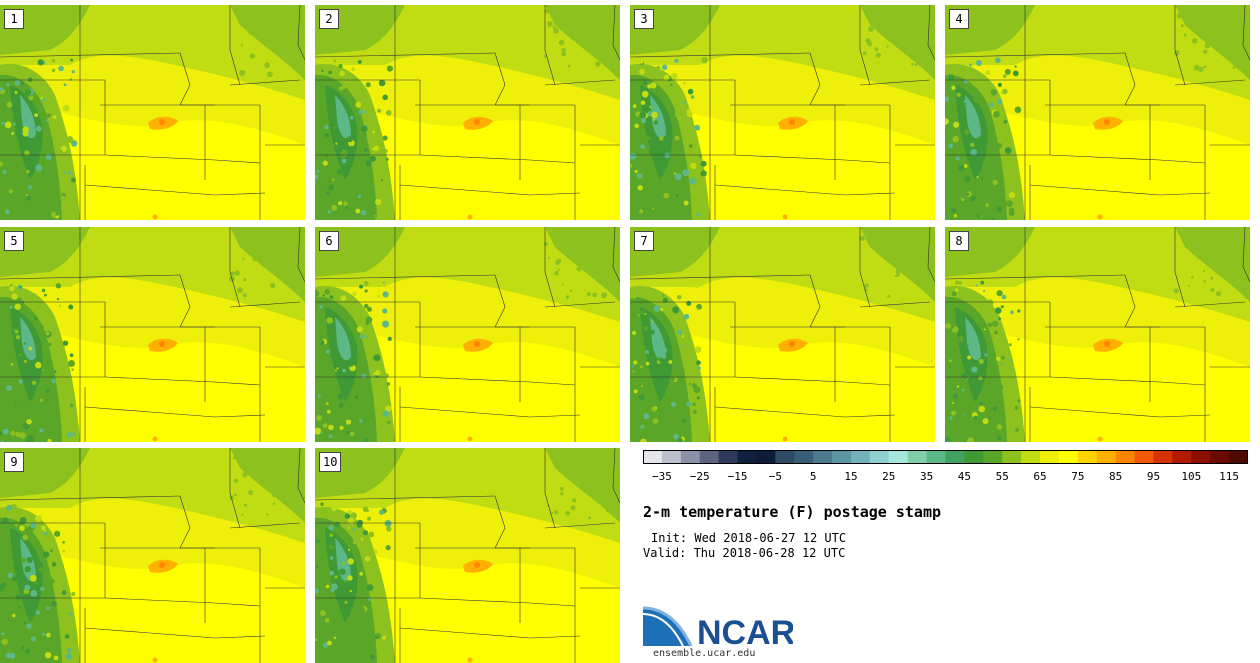  What do you see at coordinates (851, 476) in the screenshot?
I see `colorbar-tick: 15` at bounding box center [851, 476].